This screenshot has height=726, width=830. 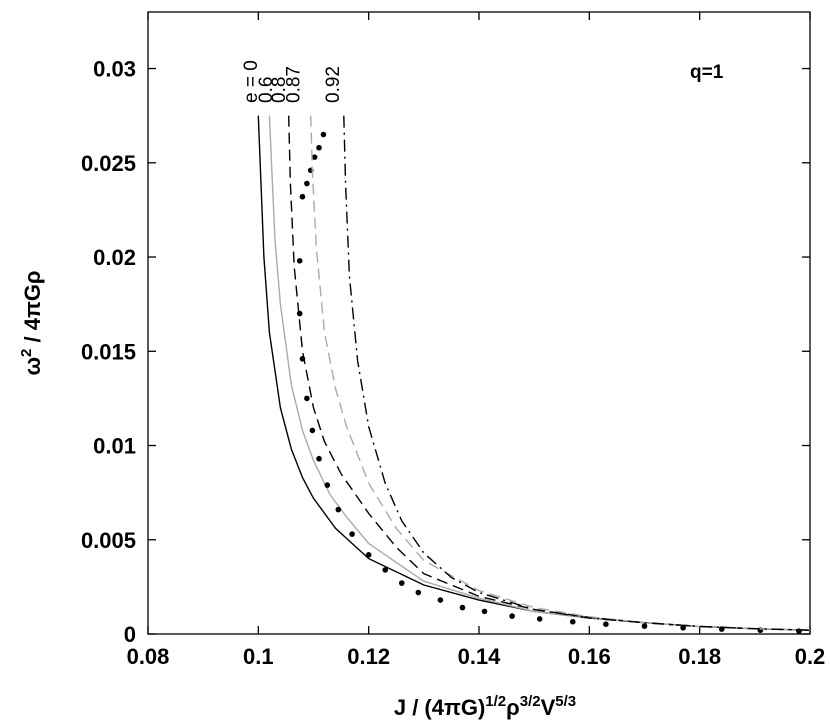 I want to click on y-label-part-0: ω, so click(x=32, y=366).